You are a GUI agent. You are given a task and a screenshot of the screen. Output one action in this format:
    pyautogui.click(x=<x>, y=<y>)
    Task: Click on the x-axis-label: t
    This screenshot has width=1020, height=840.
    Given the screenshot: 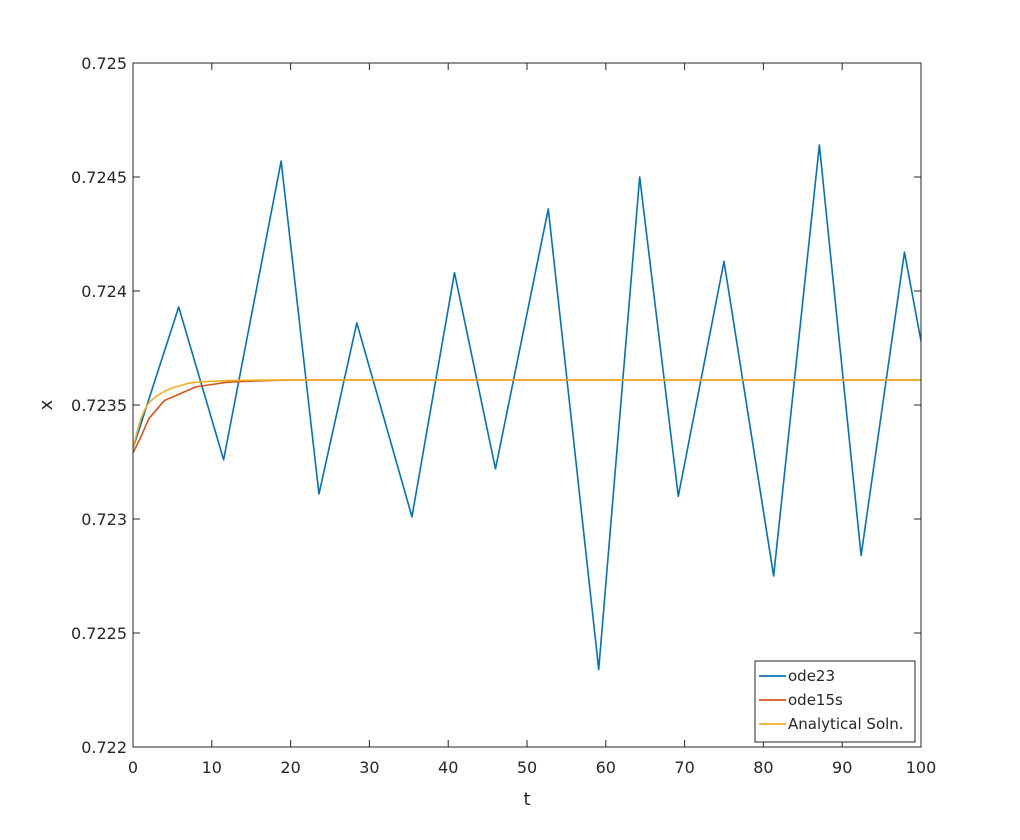 What is the action you would take?
    pyautogui.click(x=526, y=799)
    